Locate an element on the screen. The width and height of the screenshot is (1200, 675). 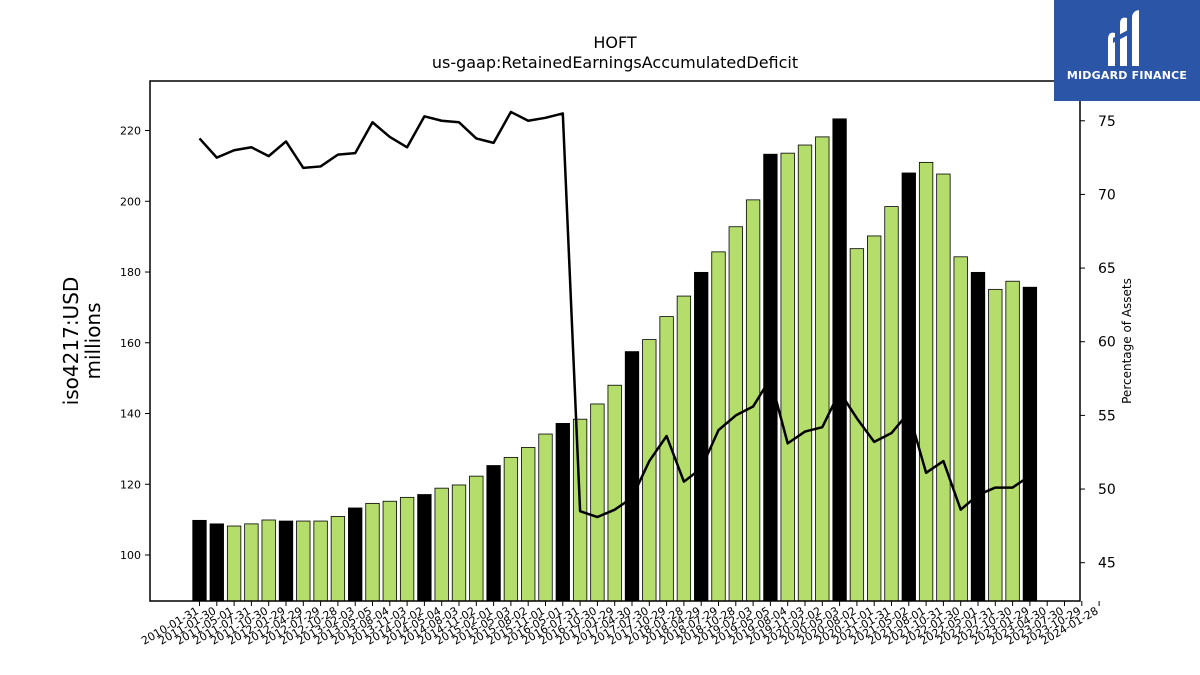
y-axis-label-line2: millions is located at coordinates (93, 340).